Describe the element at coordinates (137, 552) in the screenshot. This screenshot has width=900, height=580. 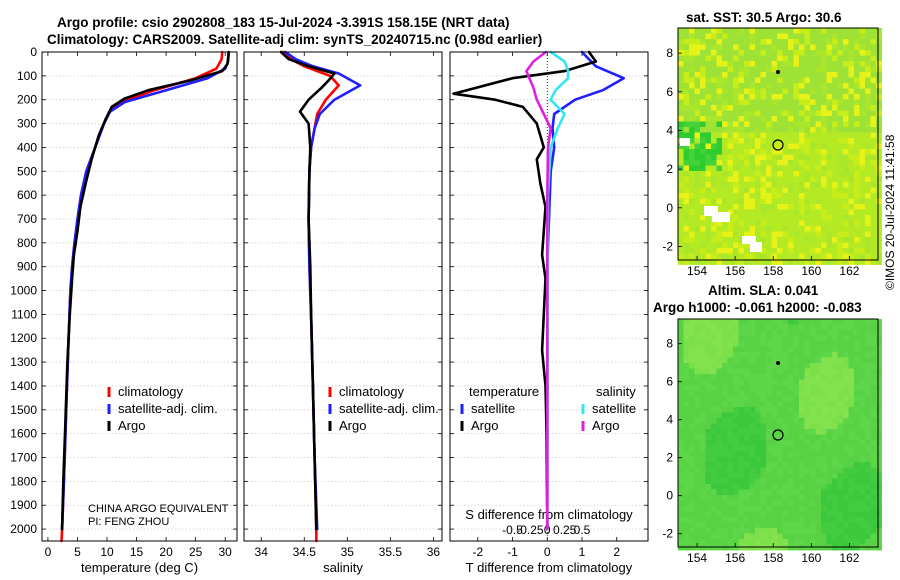
I see `x-tick-label: 15` at that location.